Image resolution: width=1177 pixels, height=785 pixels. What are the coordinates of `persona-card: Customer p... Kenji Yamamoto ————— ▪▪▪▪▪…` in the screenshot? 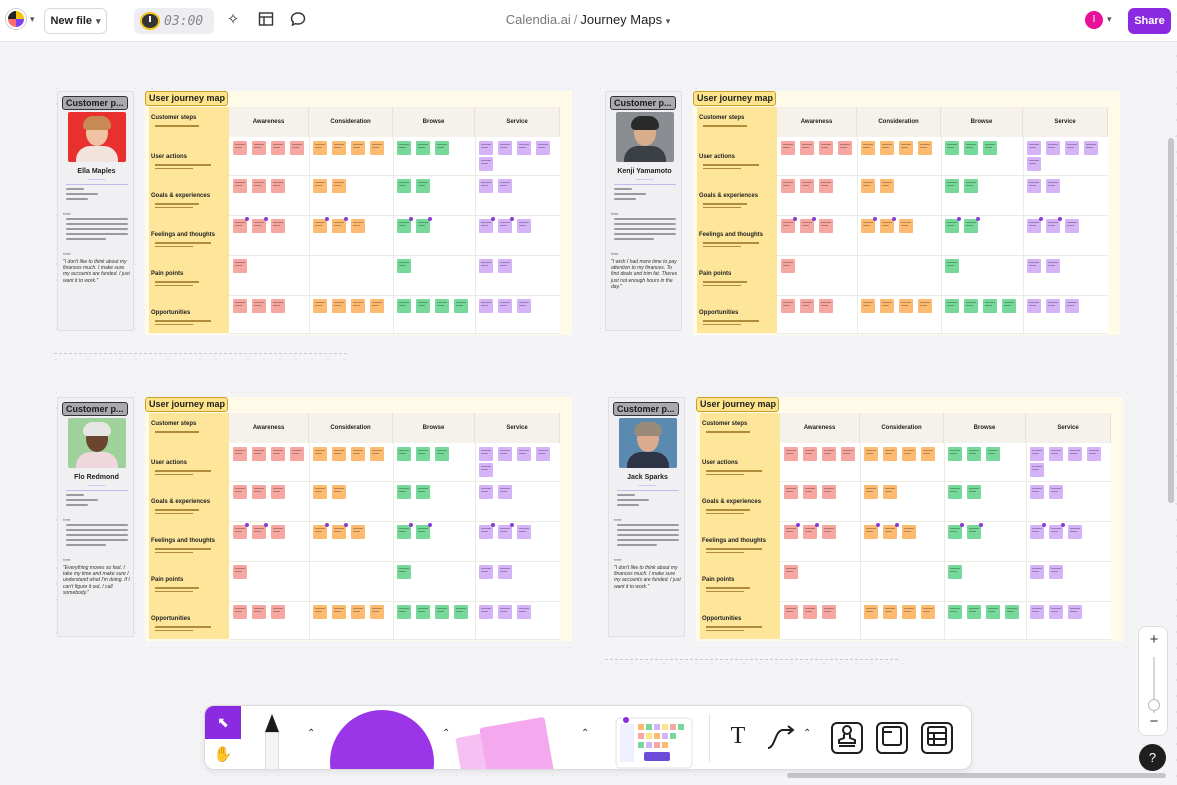 It's located at (643, 211).